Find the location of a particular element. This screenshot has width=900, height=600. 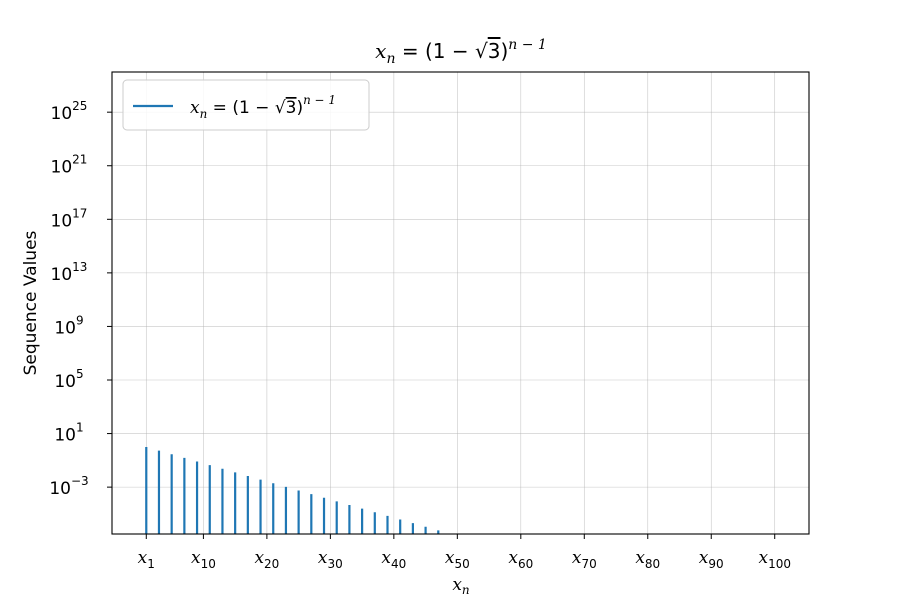

y-tick-label: 10²⁵ is located at coordinates (69, 111).